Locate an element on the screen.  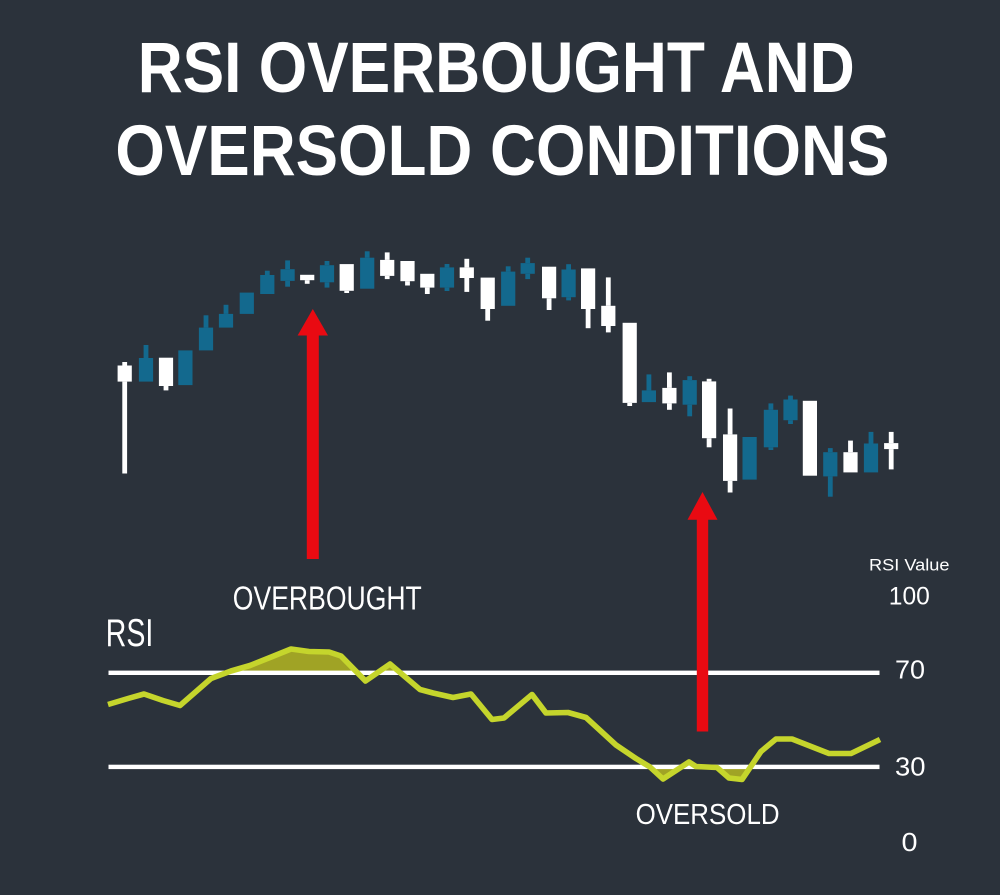
svg-text: OVERSOLD is located at coordinates (708, 815).